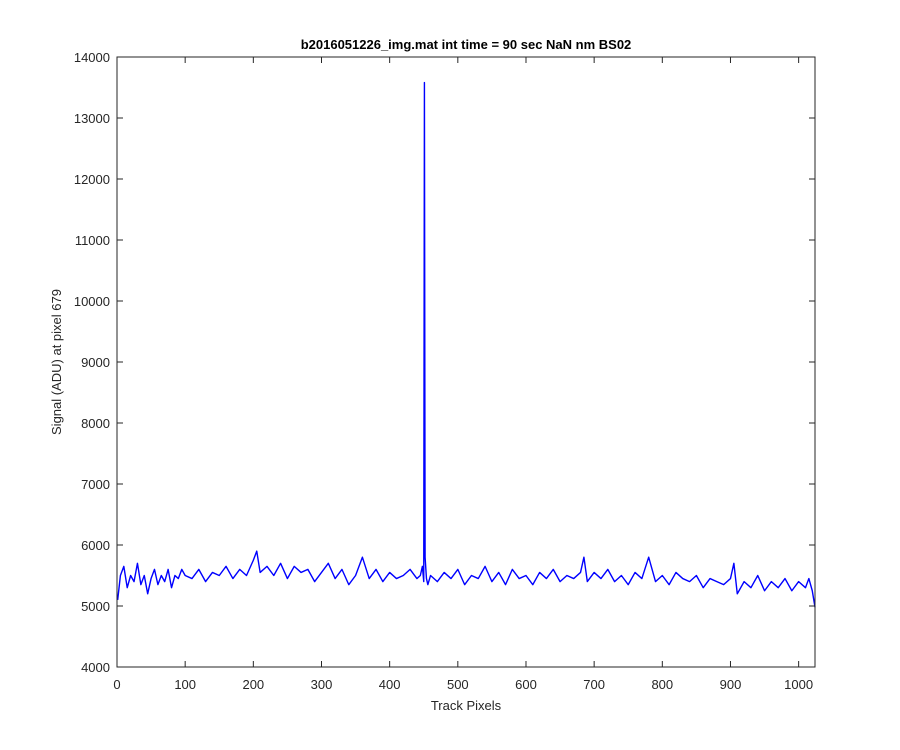  I want to click on y-tick-label: 8000, so click(95, 423).